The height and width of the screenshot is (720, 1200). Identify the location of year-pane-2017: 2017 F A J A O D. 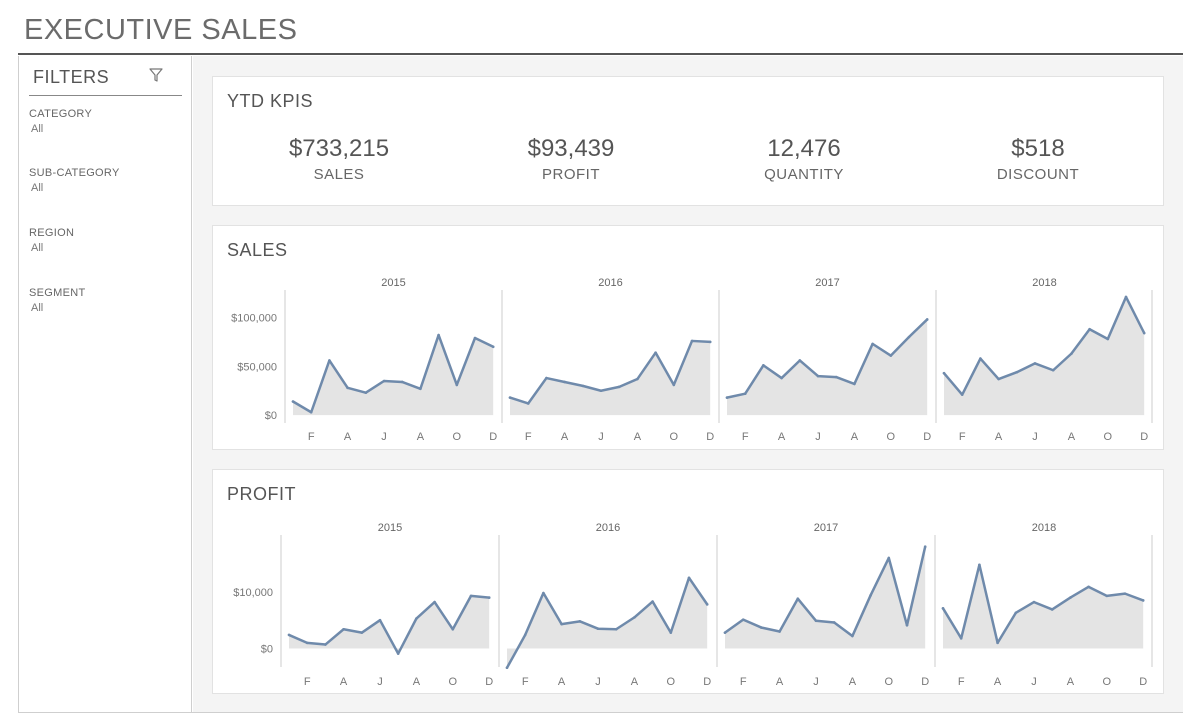
(824, 360).